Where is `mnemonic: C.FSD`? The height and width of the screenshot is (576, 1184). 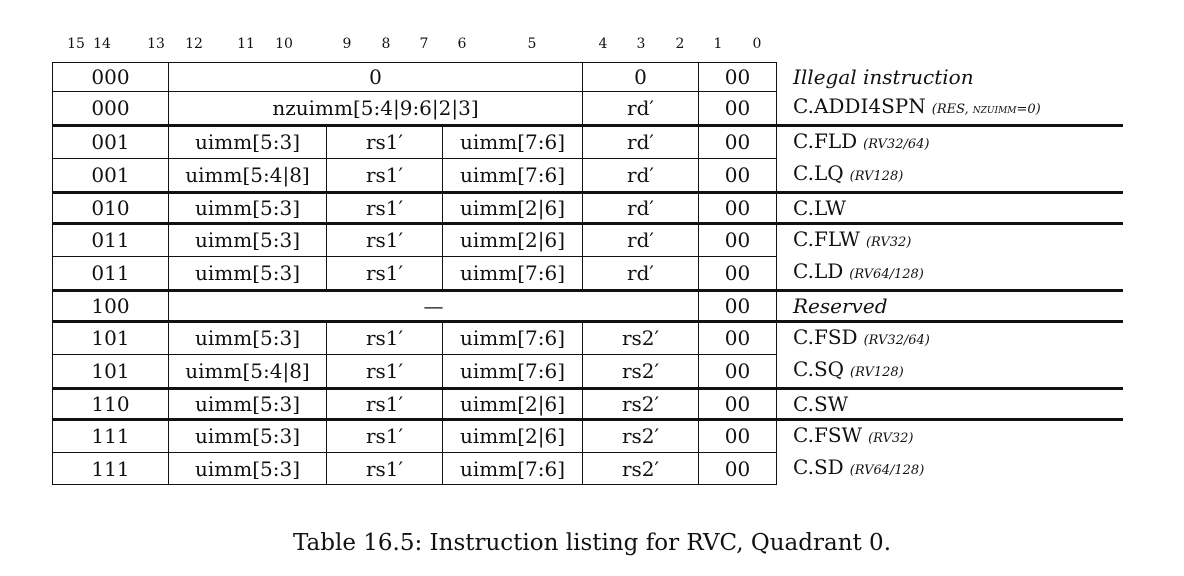
mnemonic: C.FSD is located at coordinates (825, 336).